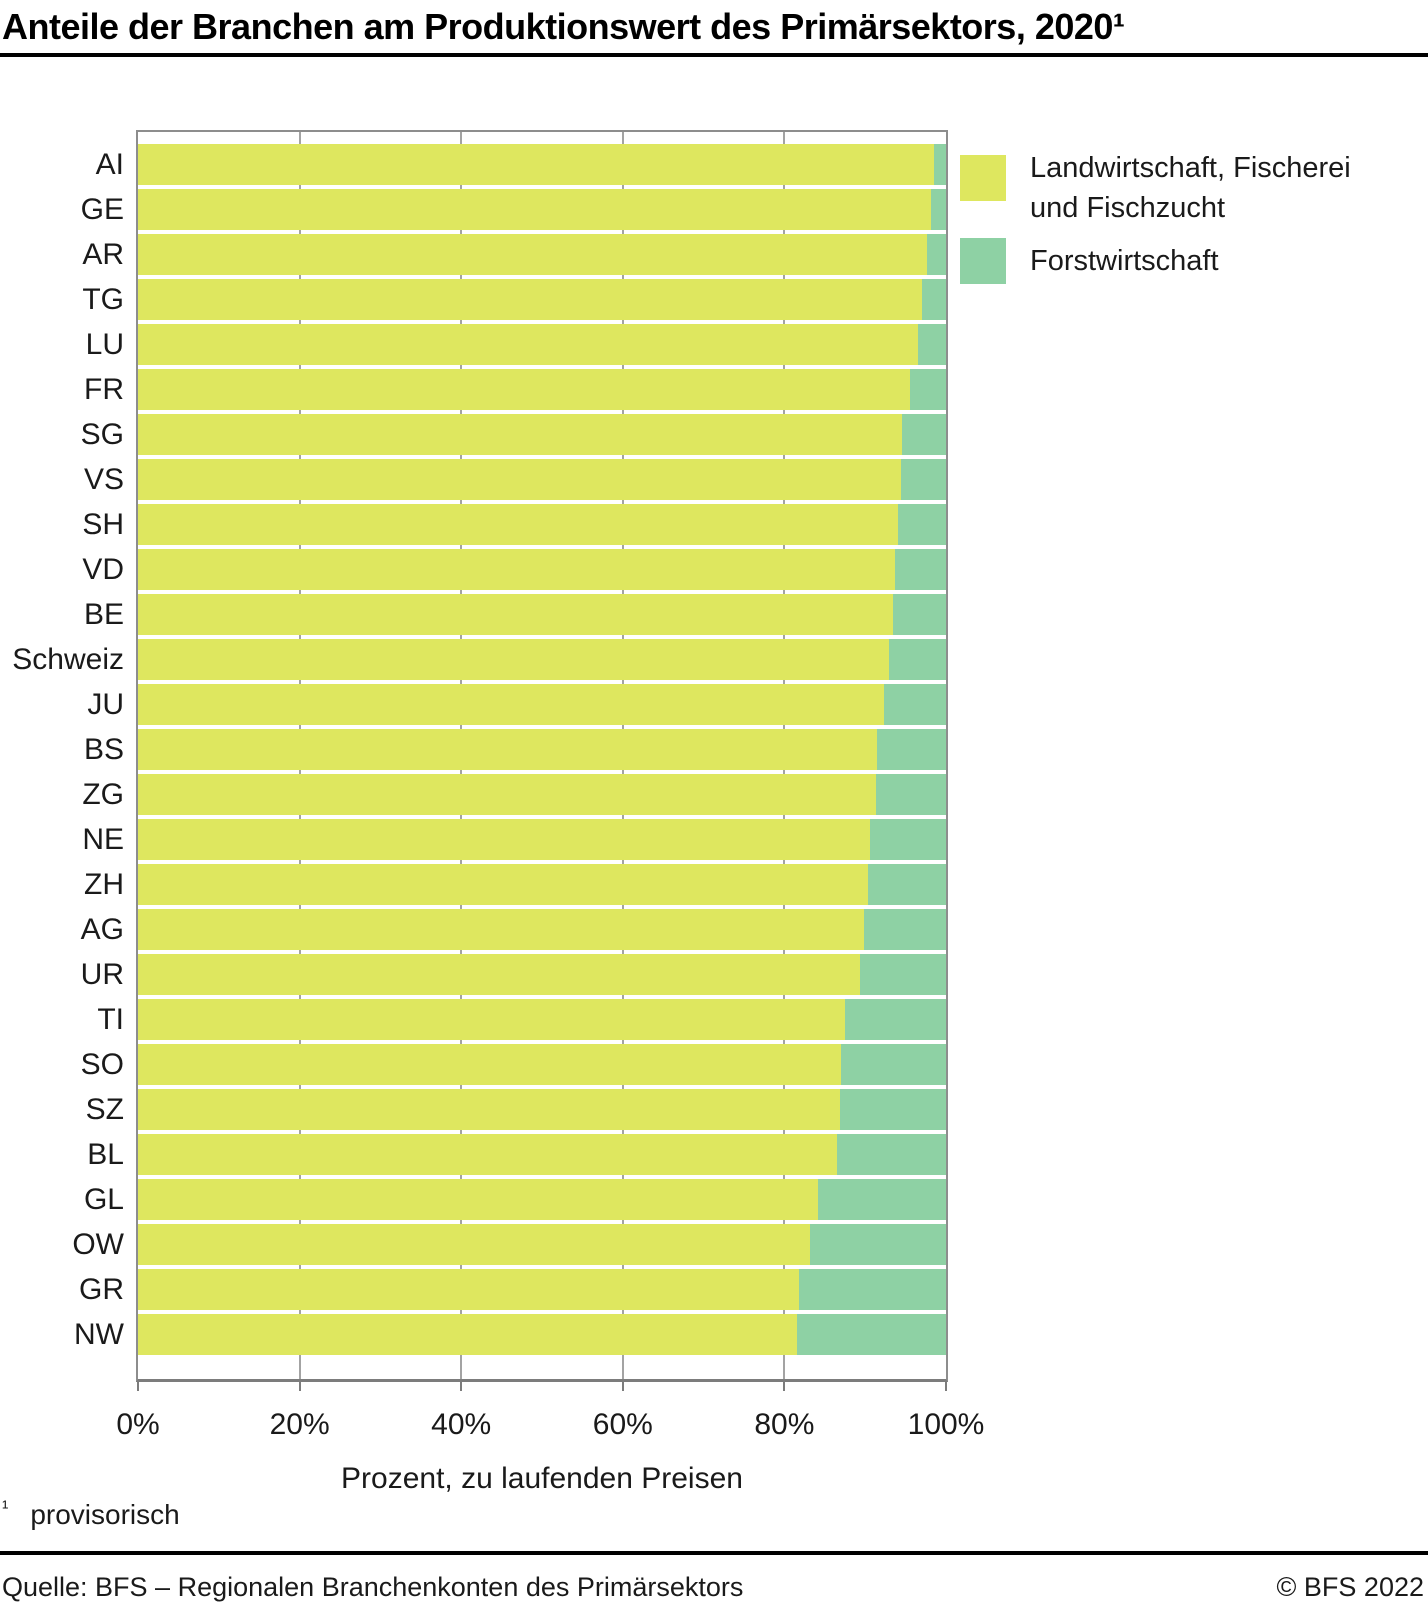 This screenshot has height=1612, width=1428. Describe the element at coordinates (1190, 188) in the screenshot. I see `legend-label-agriculture: Landwirtschaft, Fischerei und Fischzucht` at that location.